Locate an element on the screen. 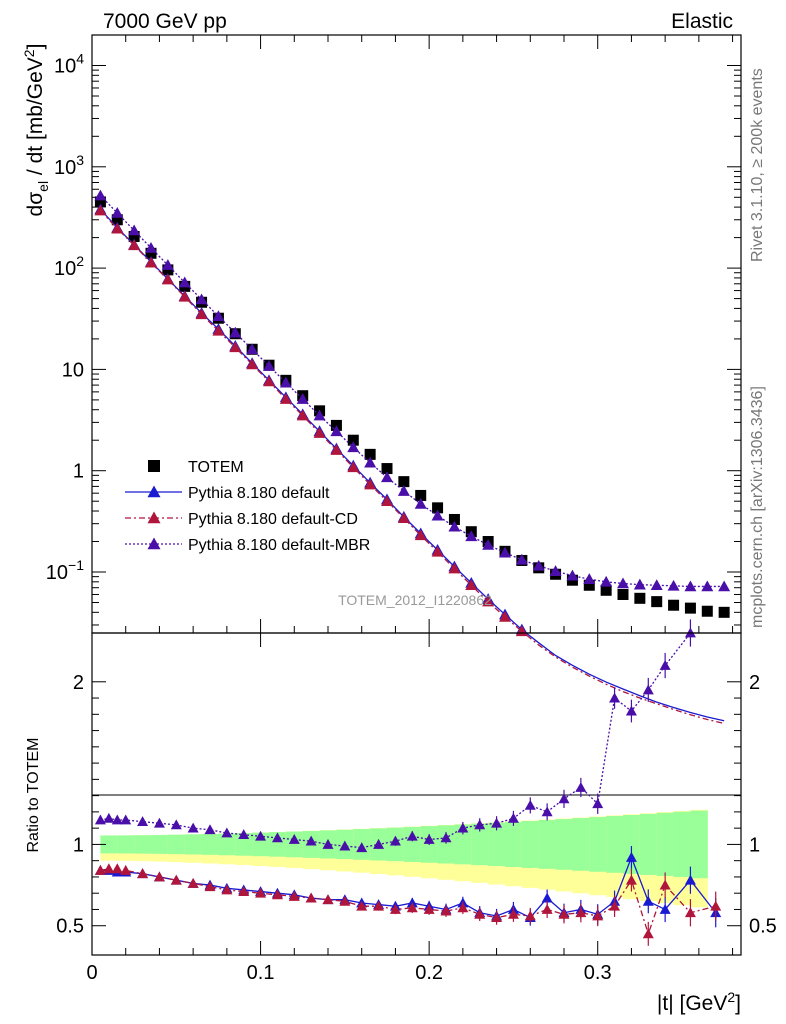 The image size is (786, 1024). upper-ytick-label: 10⁻¹ is located at coordinates (65, 570).